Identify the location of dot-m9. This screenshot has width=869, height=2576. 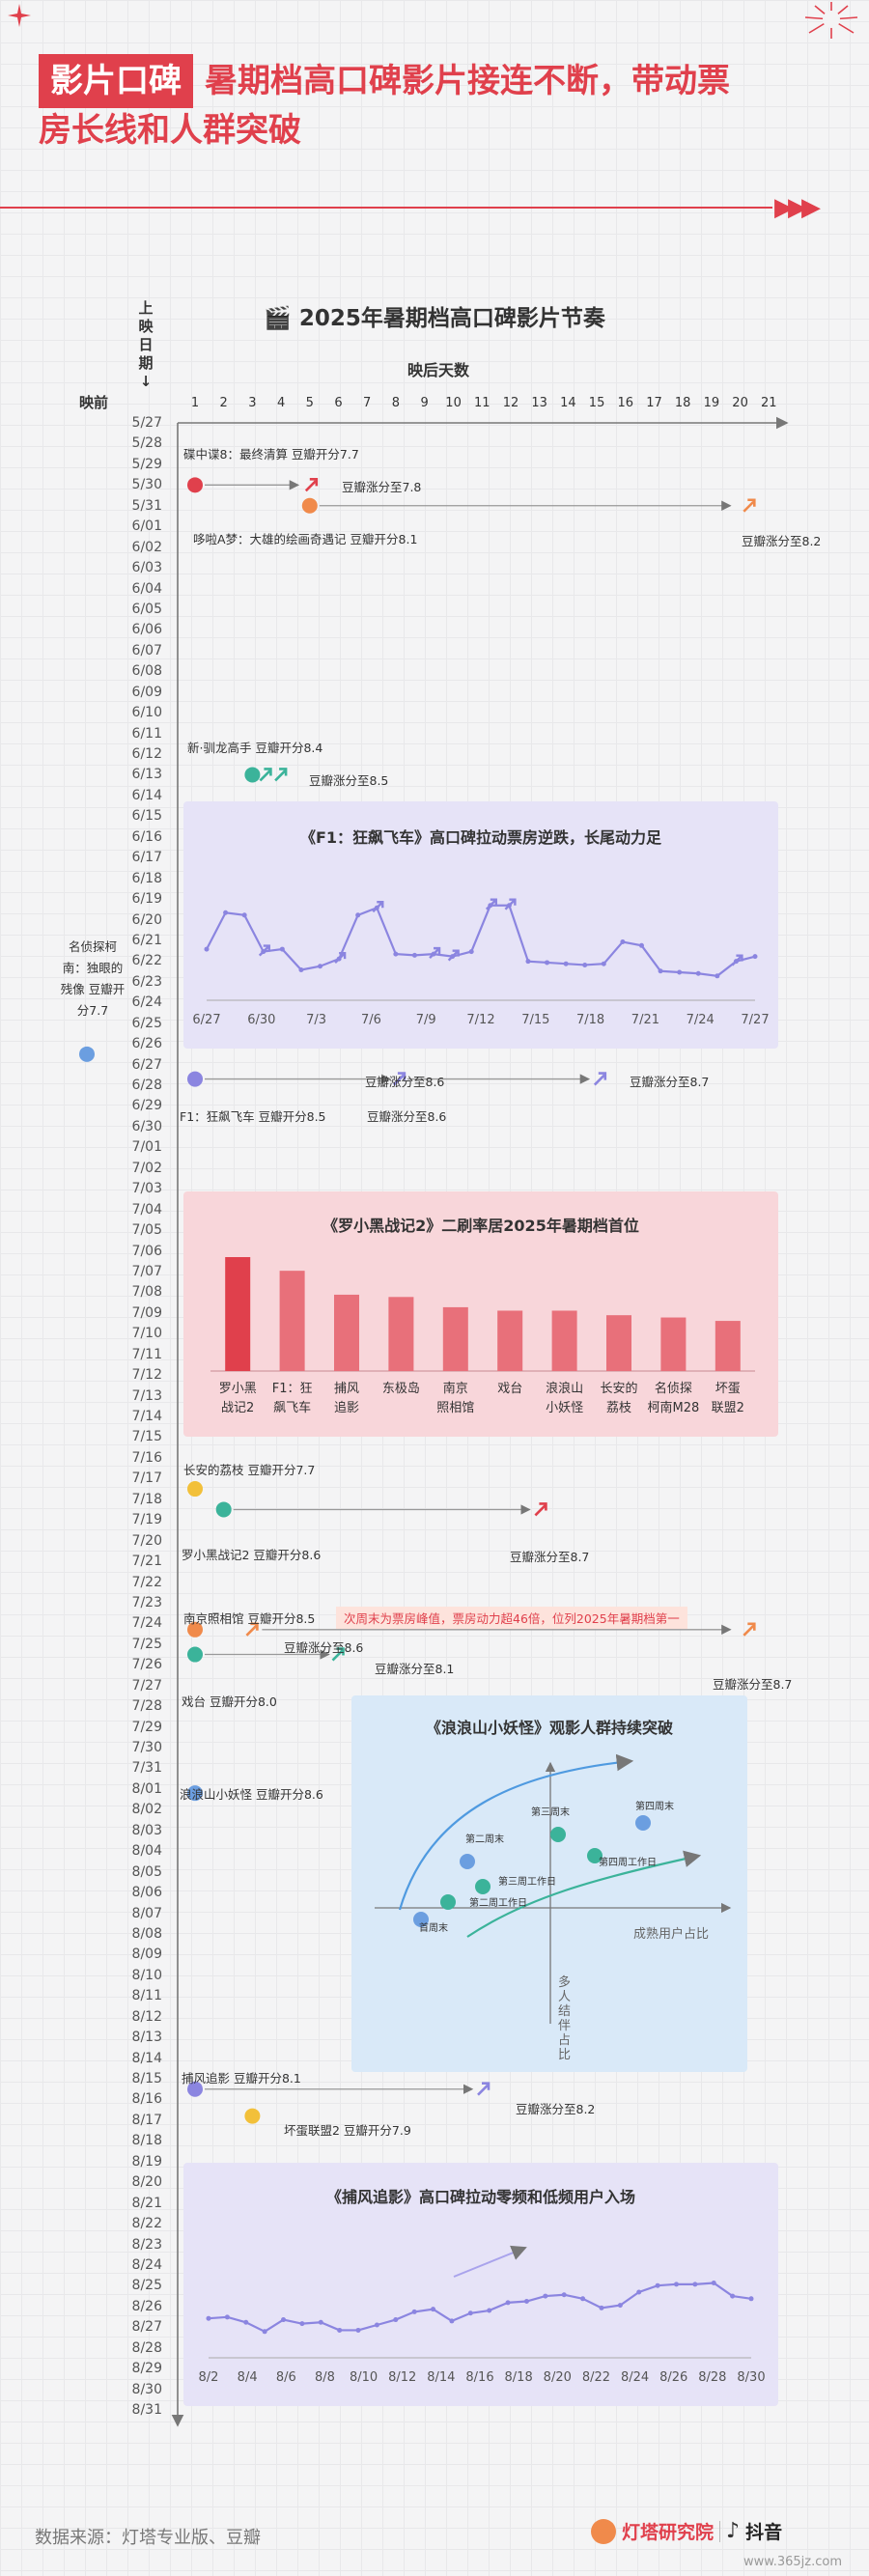
(195, 1655).